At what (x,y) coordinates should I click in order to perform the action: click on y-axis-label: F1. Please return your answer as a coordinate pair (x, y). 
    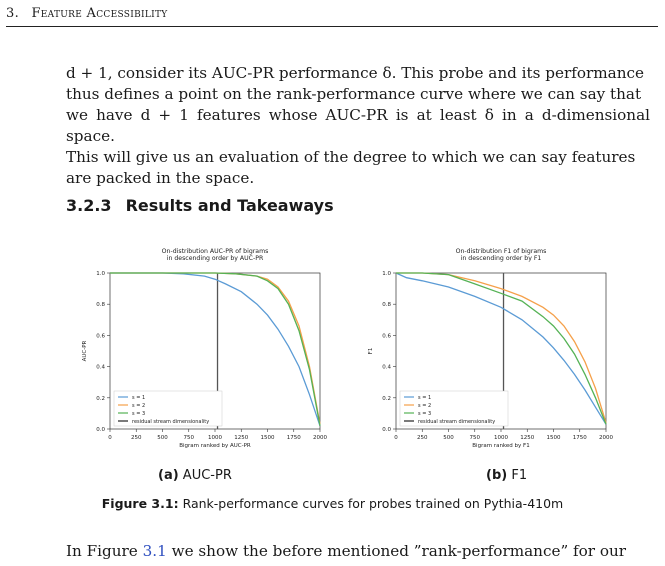
    Looking at the image, I should click on (371, 351).